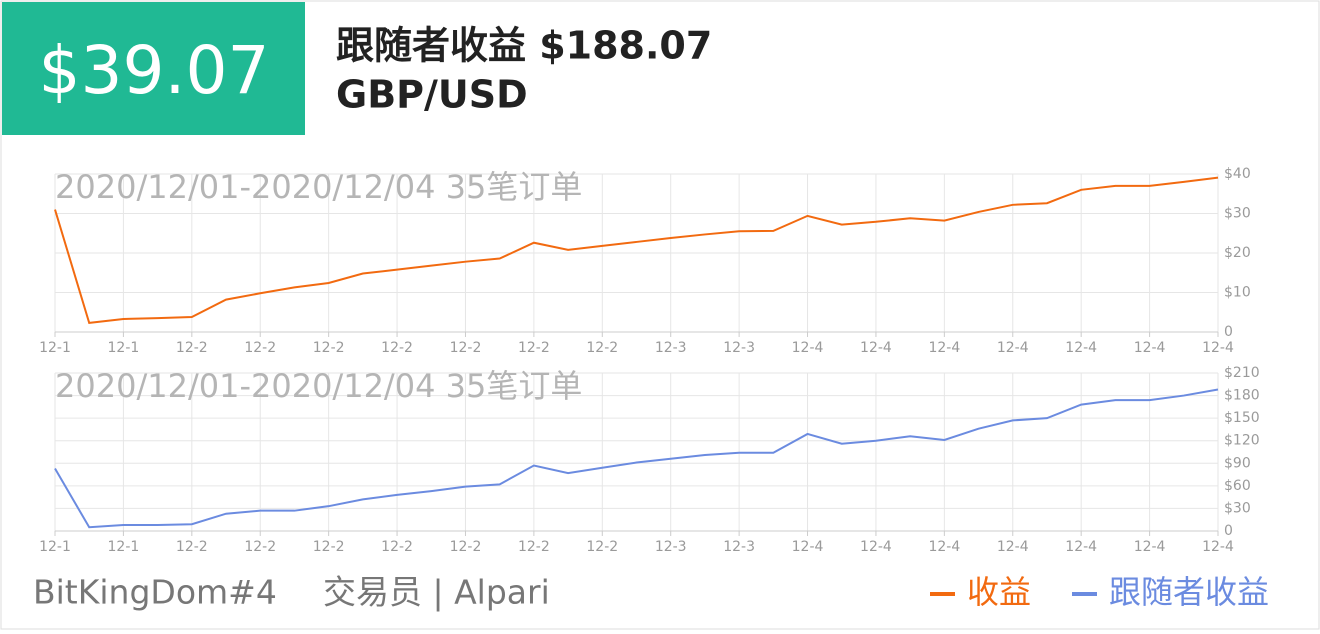 Image resolution: width=1320 pixels, height=634 pixels. I want to click on legend-label: 跟随者收益, so click(1189, 592).